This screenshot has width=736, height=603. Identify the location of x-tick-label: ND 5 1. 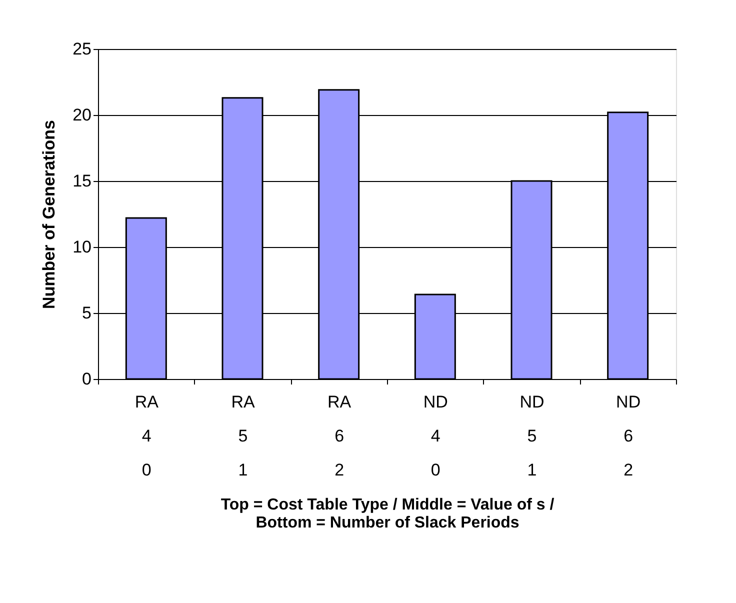
(532, 436).